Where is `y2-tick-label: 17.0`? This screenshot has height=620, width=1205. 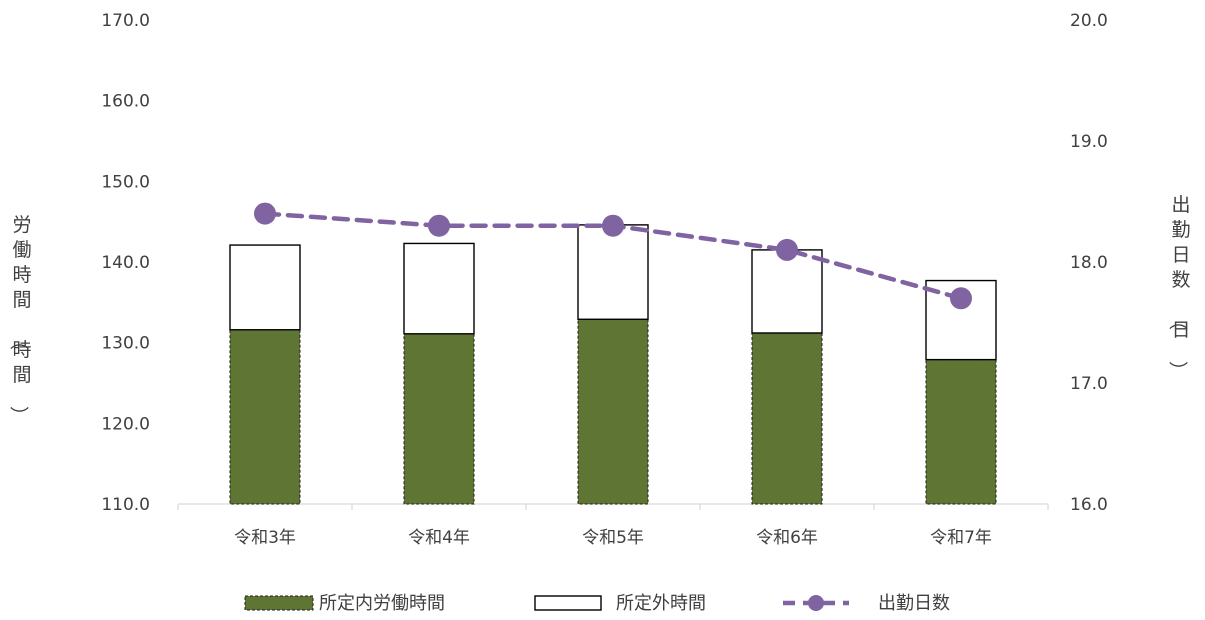
y2-tick-label: 17.0 is located at coordinates (1089, 384).